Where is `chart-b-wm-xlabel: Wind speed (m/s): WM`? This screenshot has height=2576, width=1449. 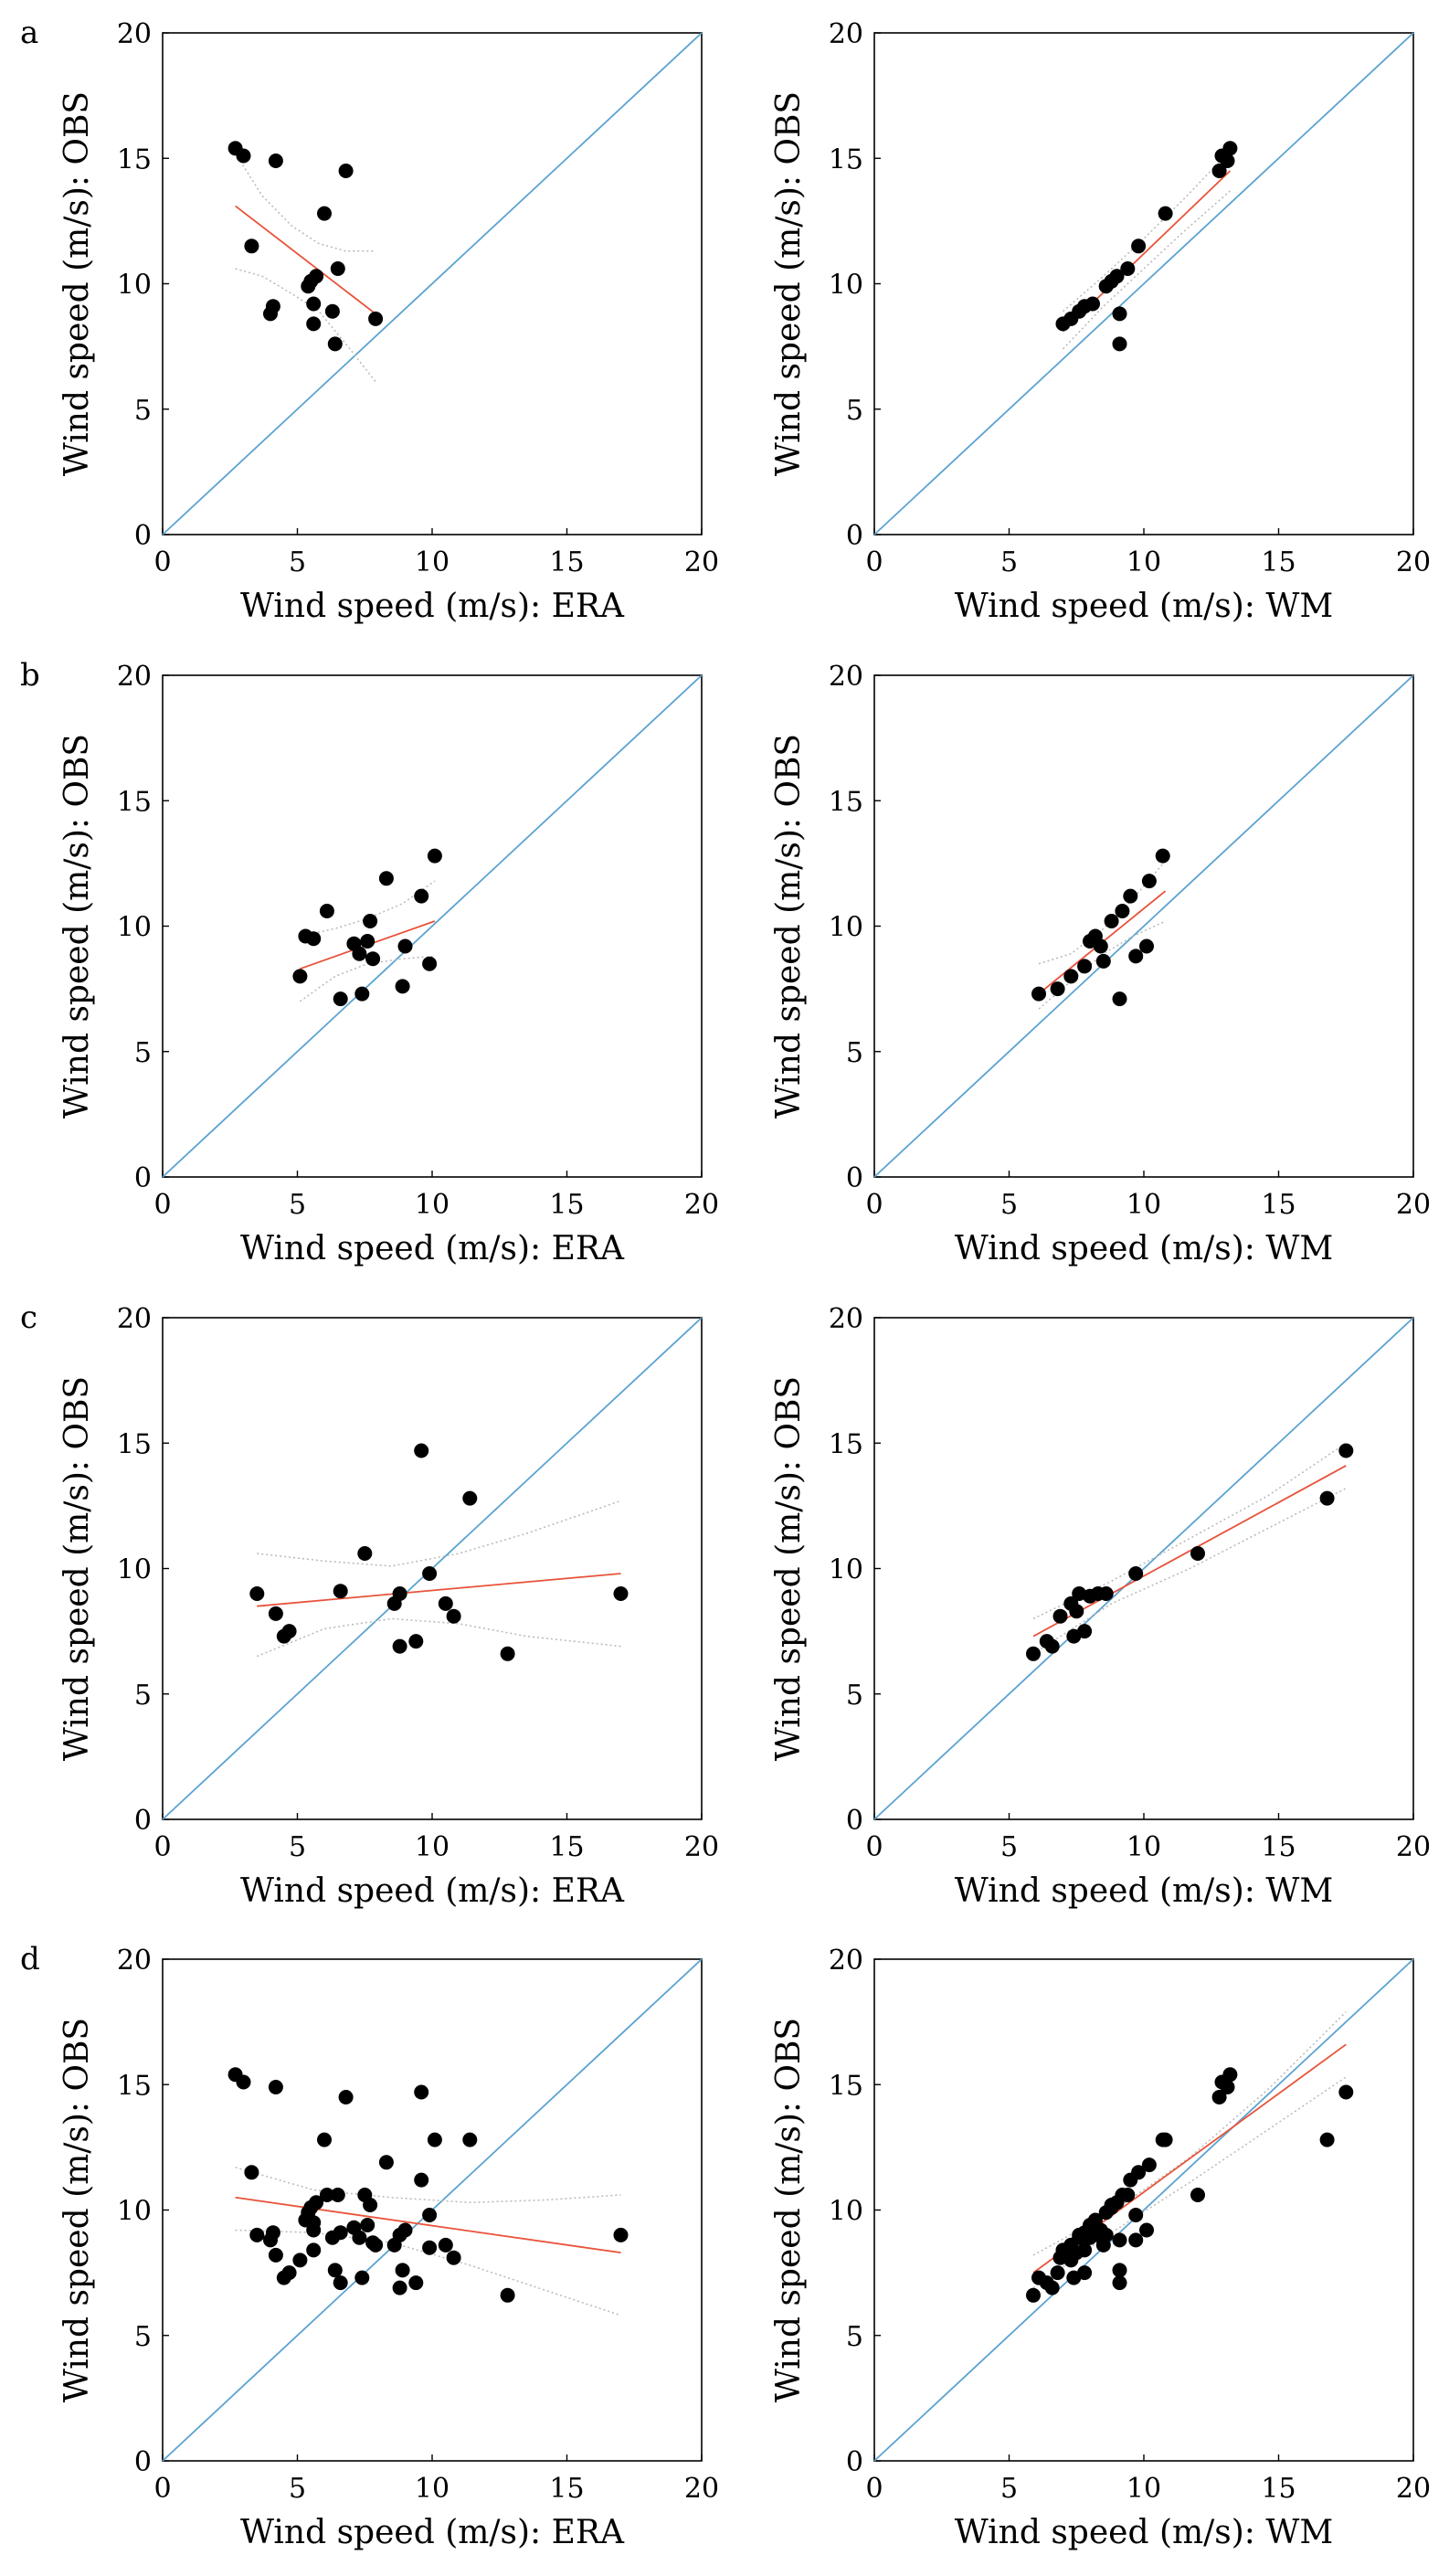
chart-b-wm-xlabel: Wind speed (m/s): WM is located at coordinates (1144, 1248).